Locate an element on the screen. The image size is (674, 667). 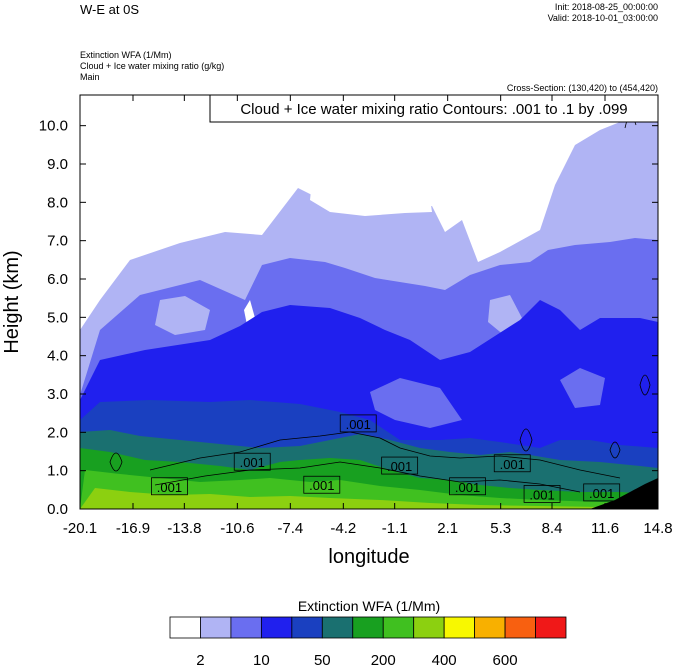
x-tick-label: -13.8 is located at coordinates (184, 528).